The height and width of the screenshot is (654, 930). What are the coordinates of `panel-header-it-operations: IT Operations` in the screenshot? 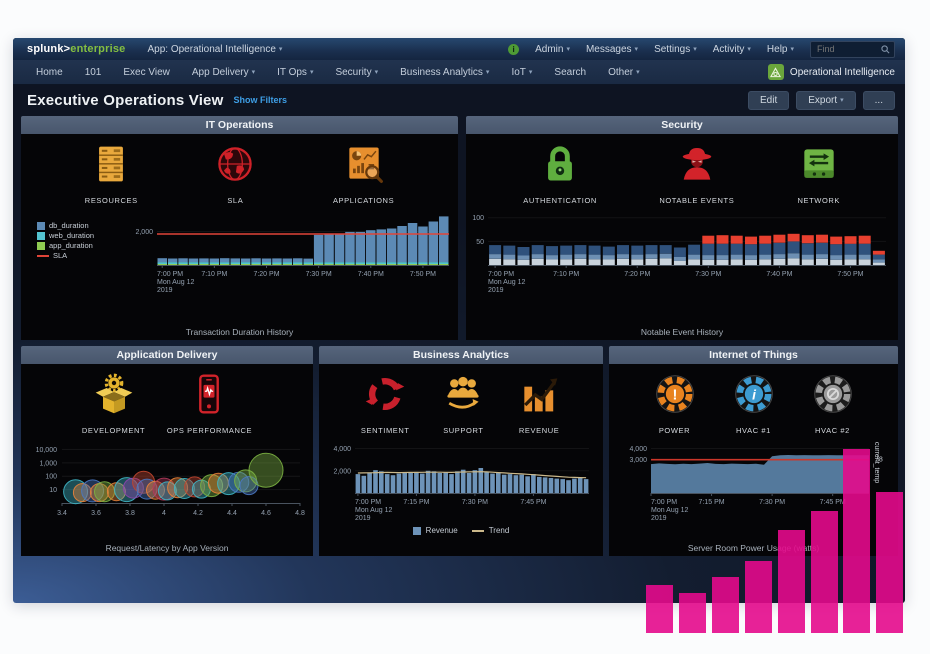 It's located at (239, 125).